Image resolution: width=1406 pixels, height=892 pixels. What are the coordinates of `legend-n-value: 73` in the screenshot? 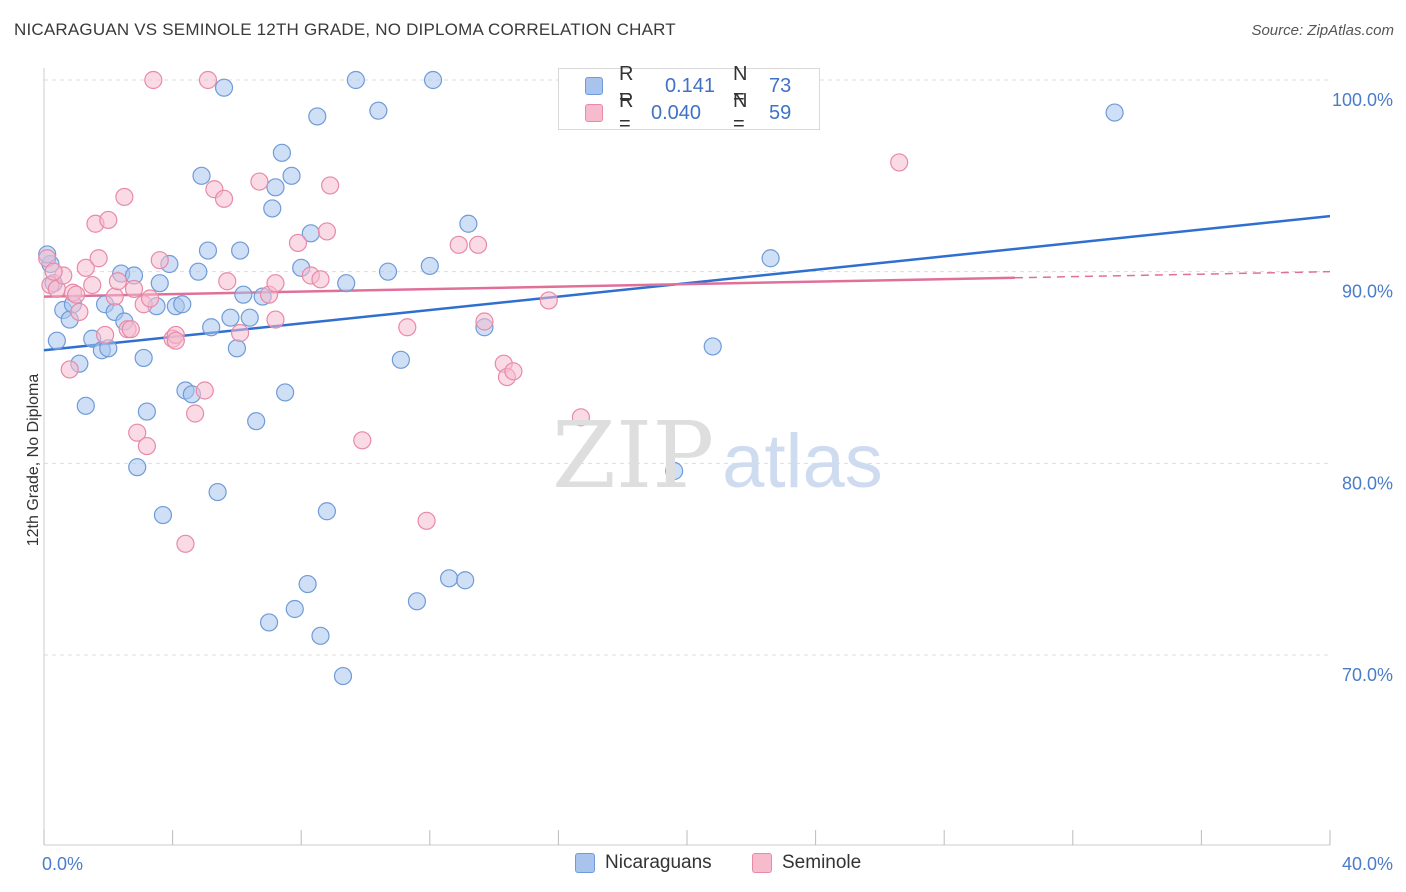 It's located at (780, 85).